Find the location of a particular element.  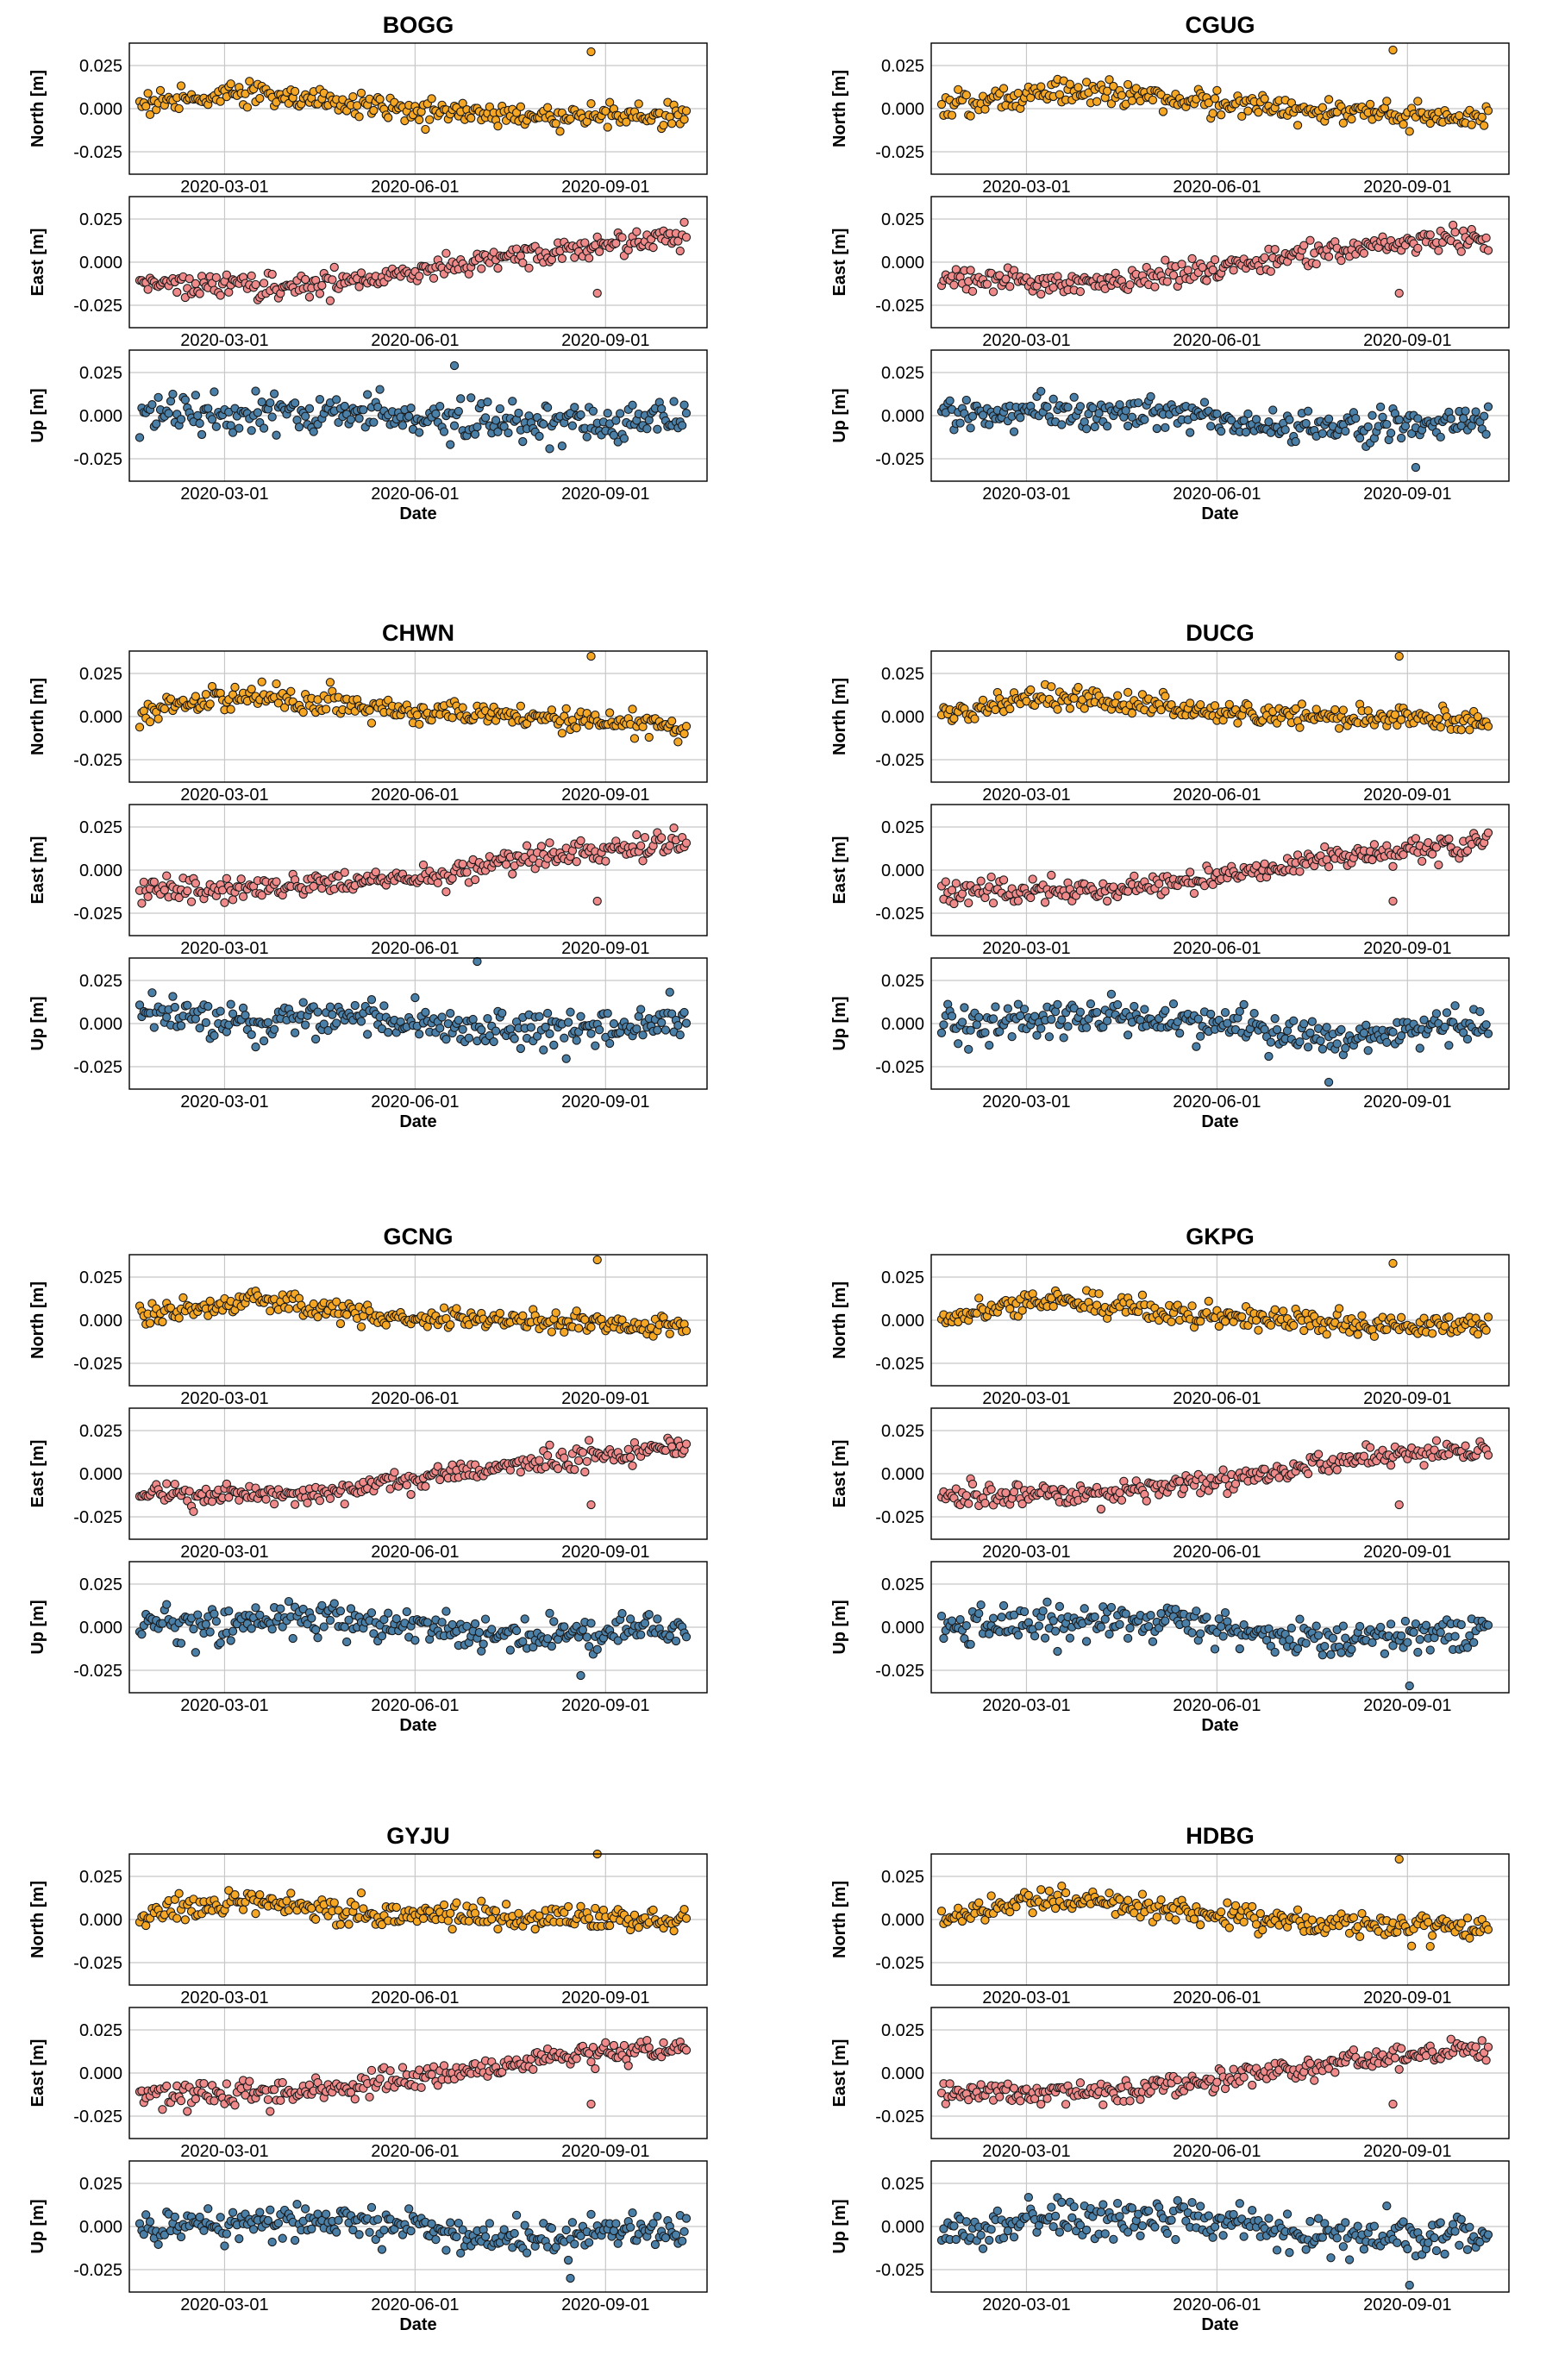

outlier-point is located at coordinates (1416, 468).